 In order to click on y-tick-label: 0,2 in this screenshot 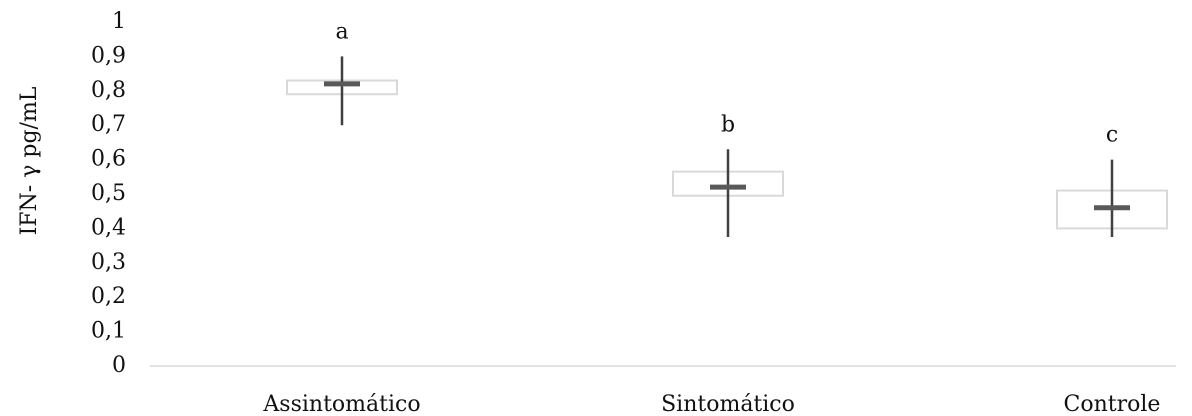, I will do `click(108, 296)`.